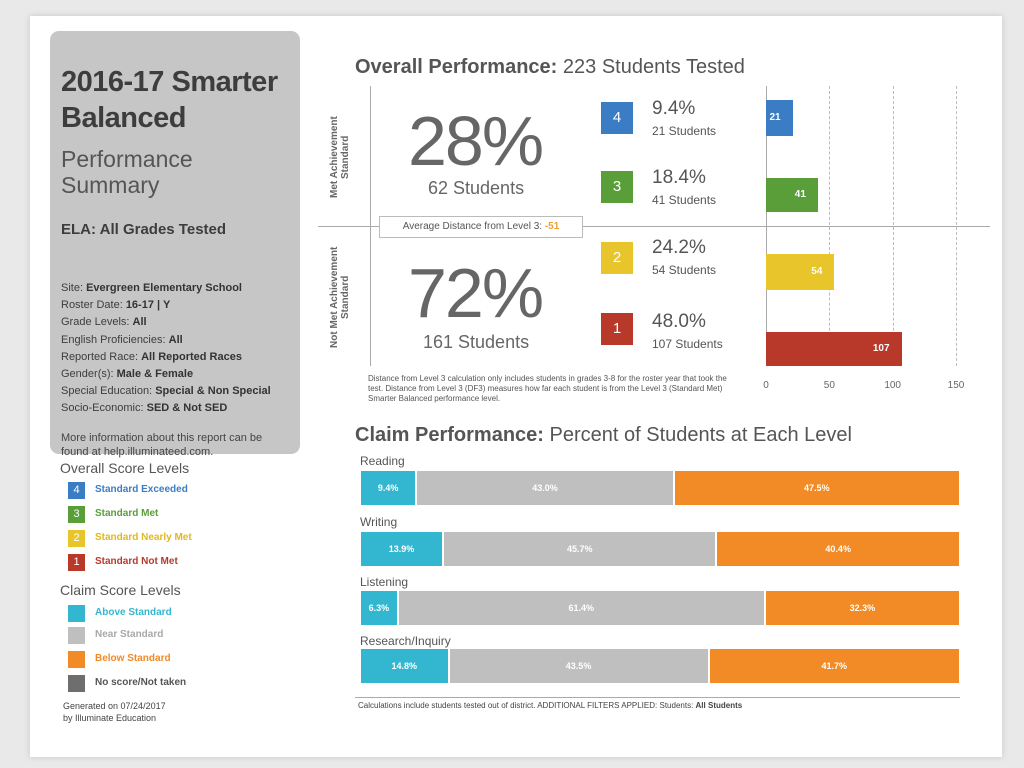 This screenshot has height=768, width=1024. What do you see at coordinates (340, 297) in the screenshot?
I see `not-met-achievement-label: Not Met Achievement Standard` at bounding box center [340, 297].